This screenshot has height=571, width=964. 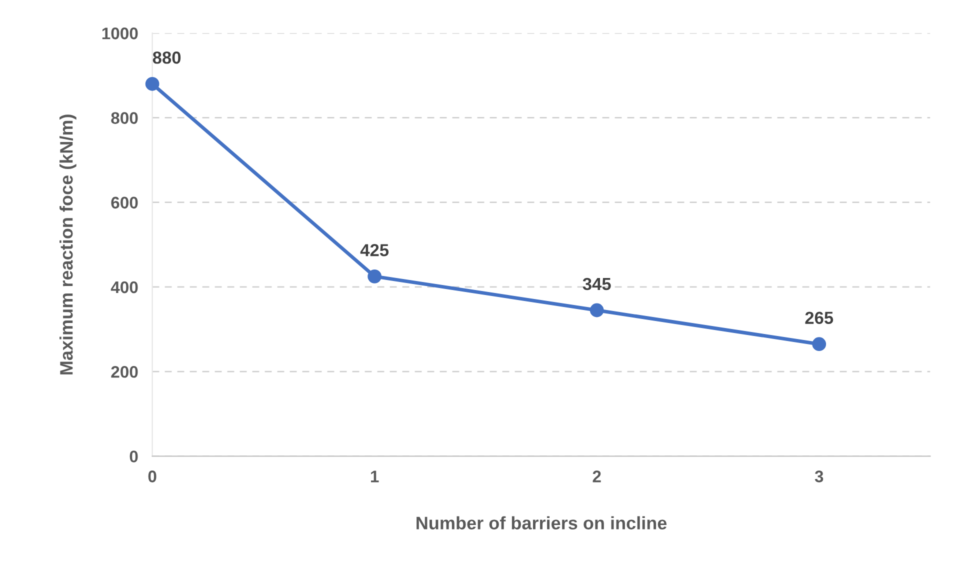 I want to click on x-axis-title: Number of barriers on incline, so click(x=541, y=523).